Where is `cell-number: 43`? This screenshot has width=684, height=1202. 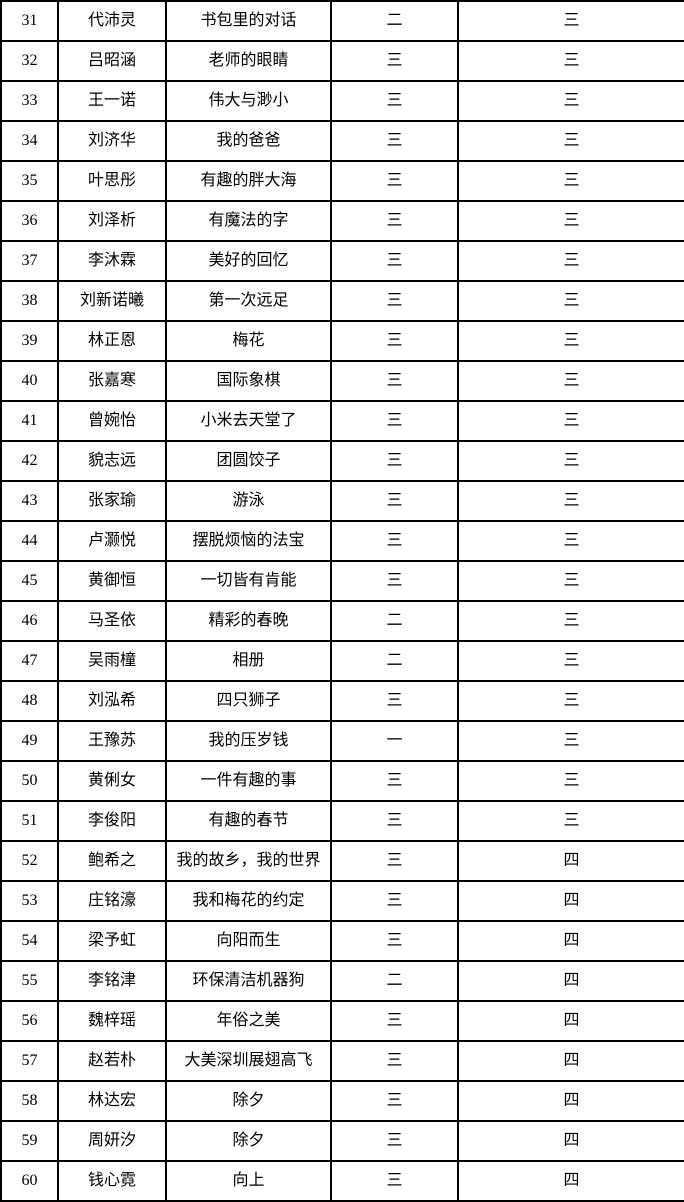
cell-number: 43 is located at coordinates (29, 501).